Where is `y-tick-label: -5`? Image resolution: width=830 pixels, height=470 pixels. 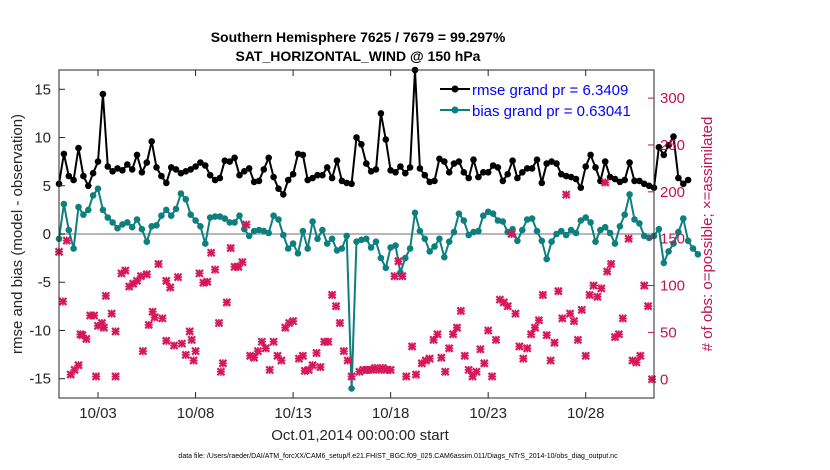 y-tick-label: -5 is located at coordinates (44, 282).